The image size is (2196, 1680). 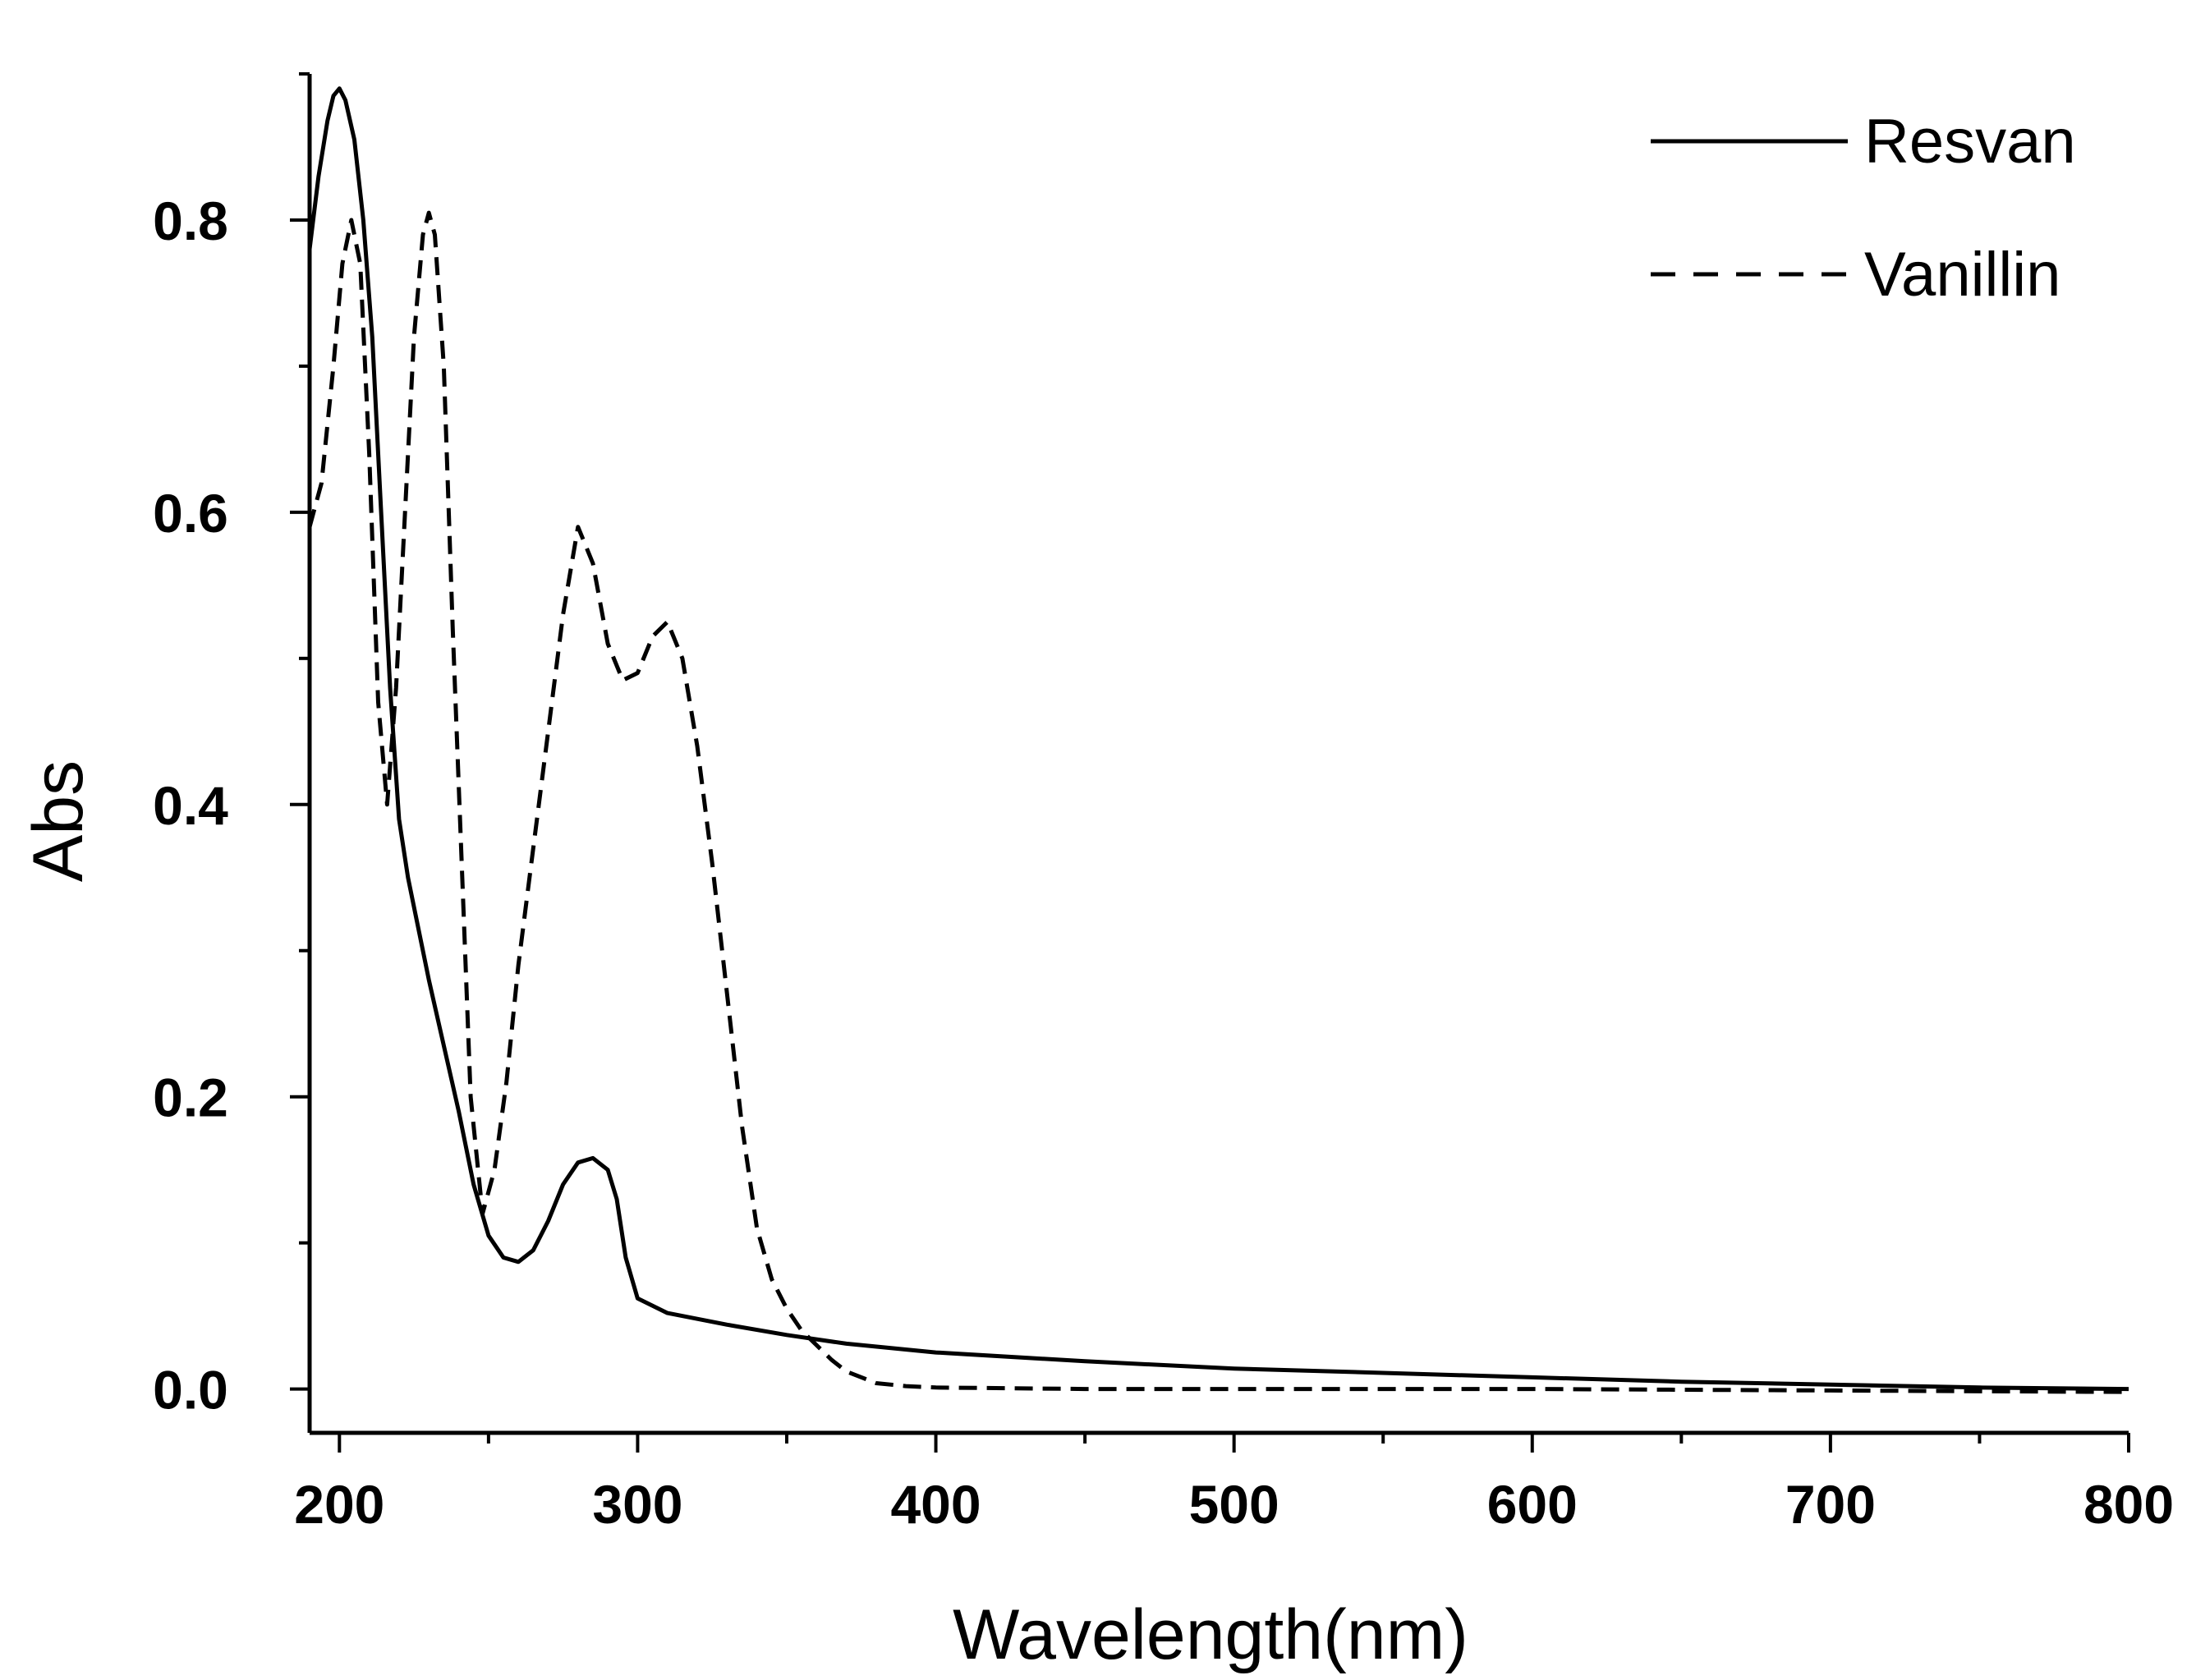 What do you see at coordinates (637, 1504) in the screenshot?
I see `x-tick-label: 300` at bounding box center [637, 1504].